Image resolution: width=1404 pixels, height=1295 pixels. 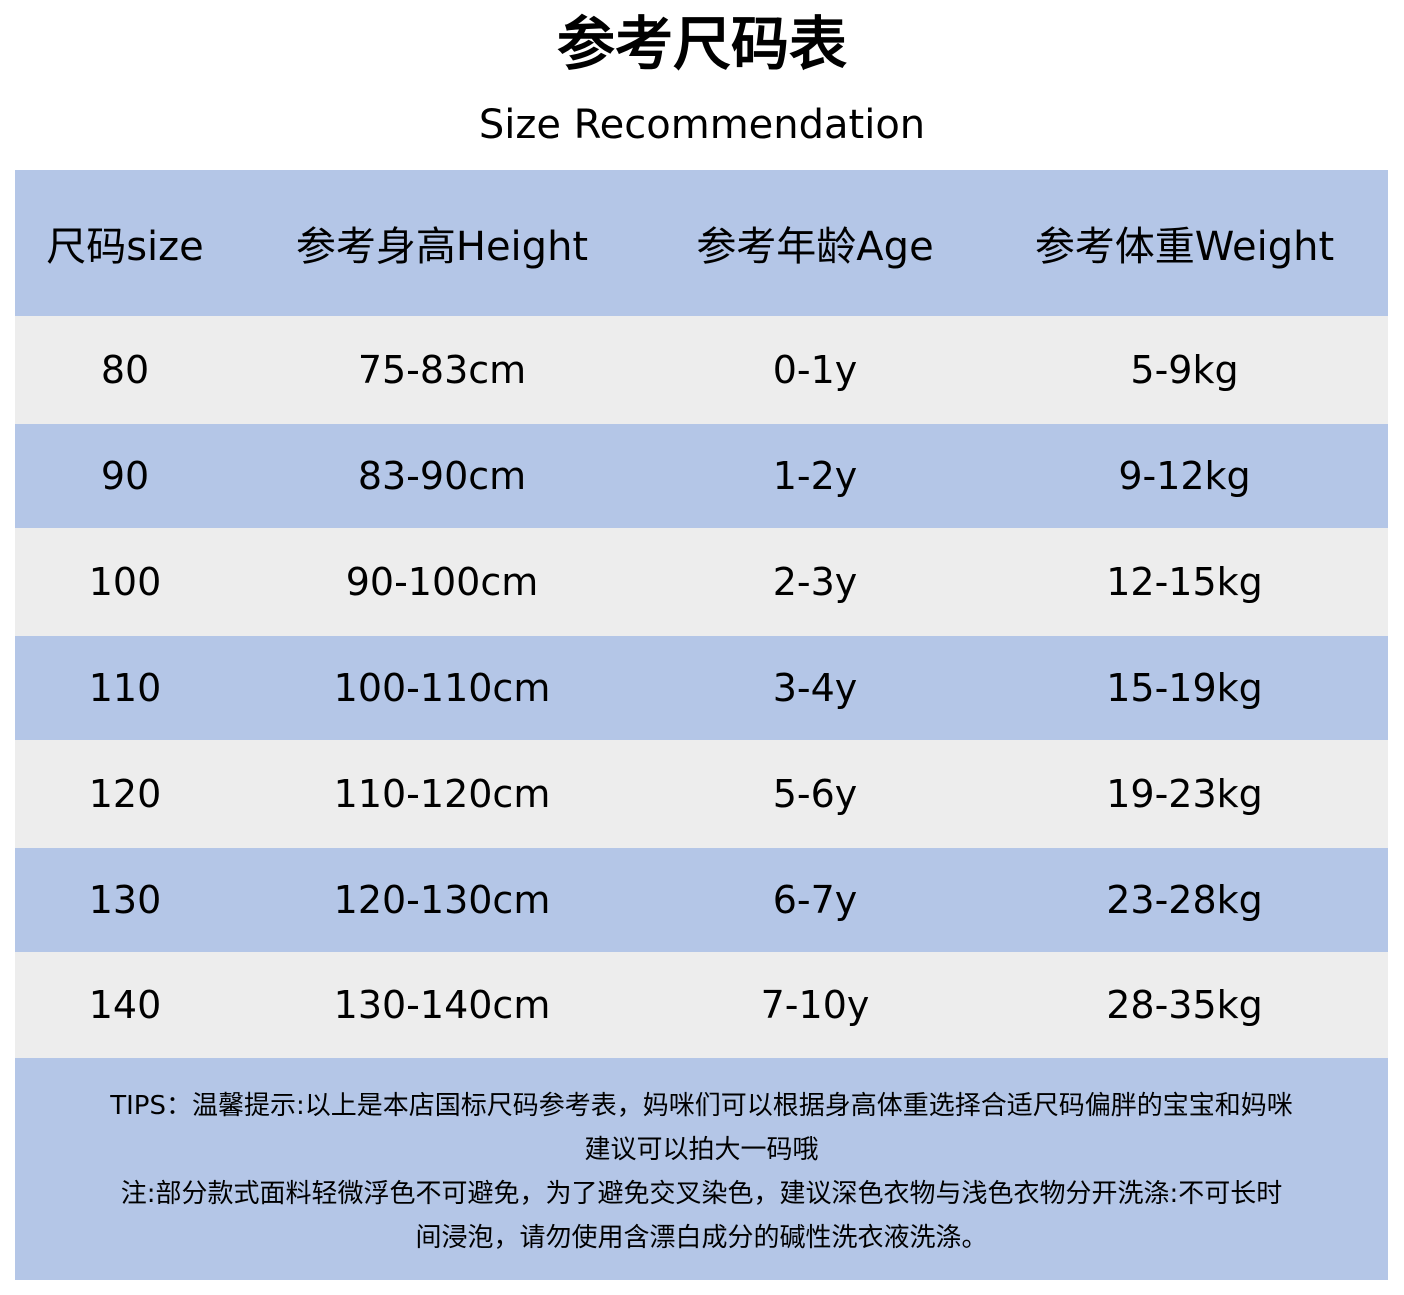 I want to click on table-header-row: 尺码size 参考身高Height 参考年龄Age 参考体重Weight, so click(x=701, y=243).